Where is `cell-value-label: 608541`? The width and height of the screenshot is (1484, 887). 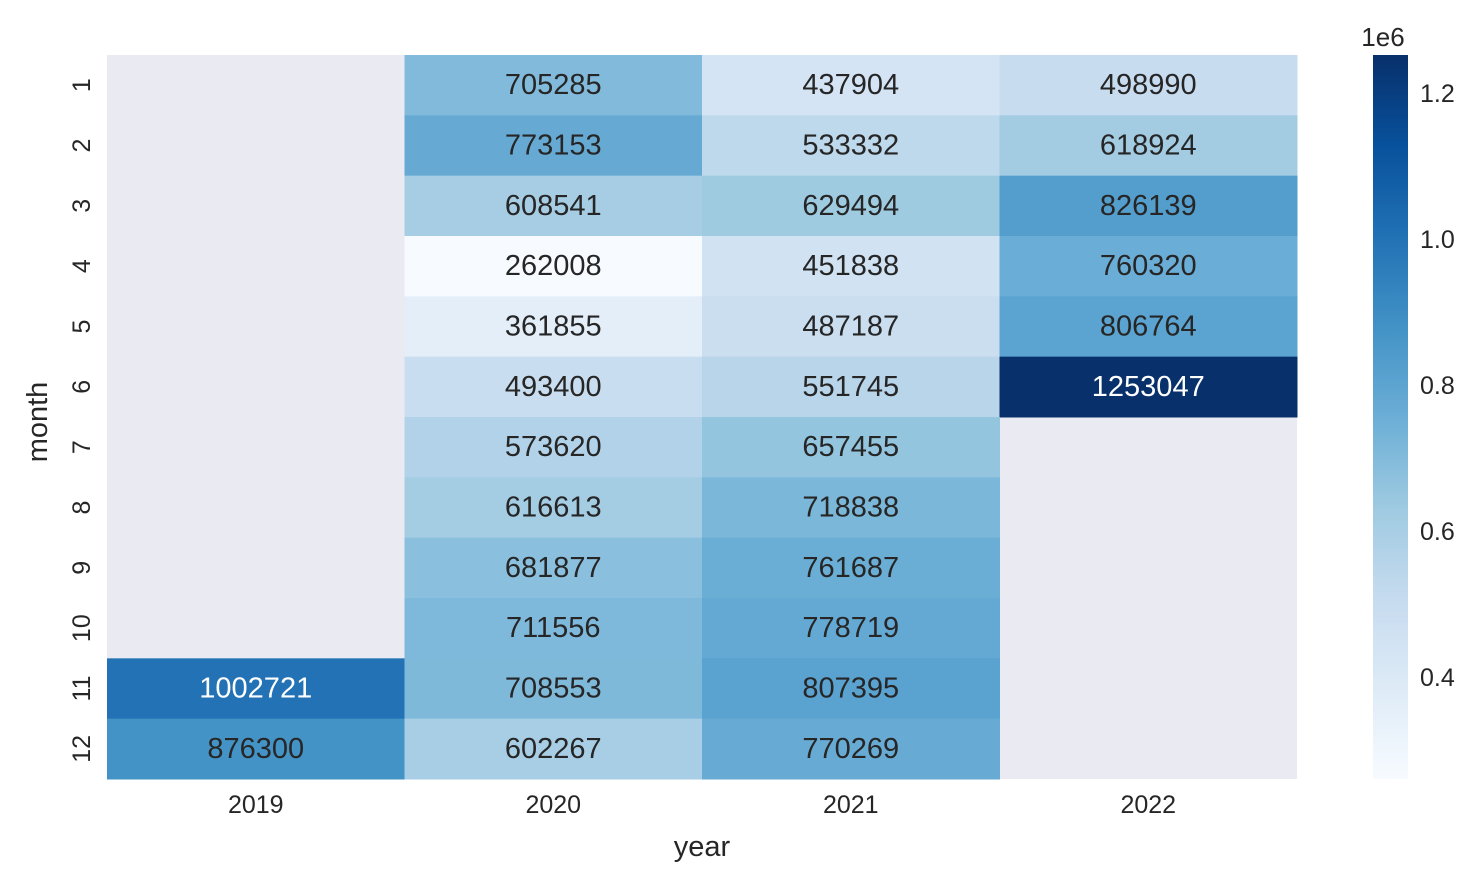
cell-value-label: 608541 is located at coordinates (553, 206).